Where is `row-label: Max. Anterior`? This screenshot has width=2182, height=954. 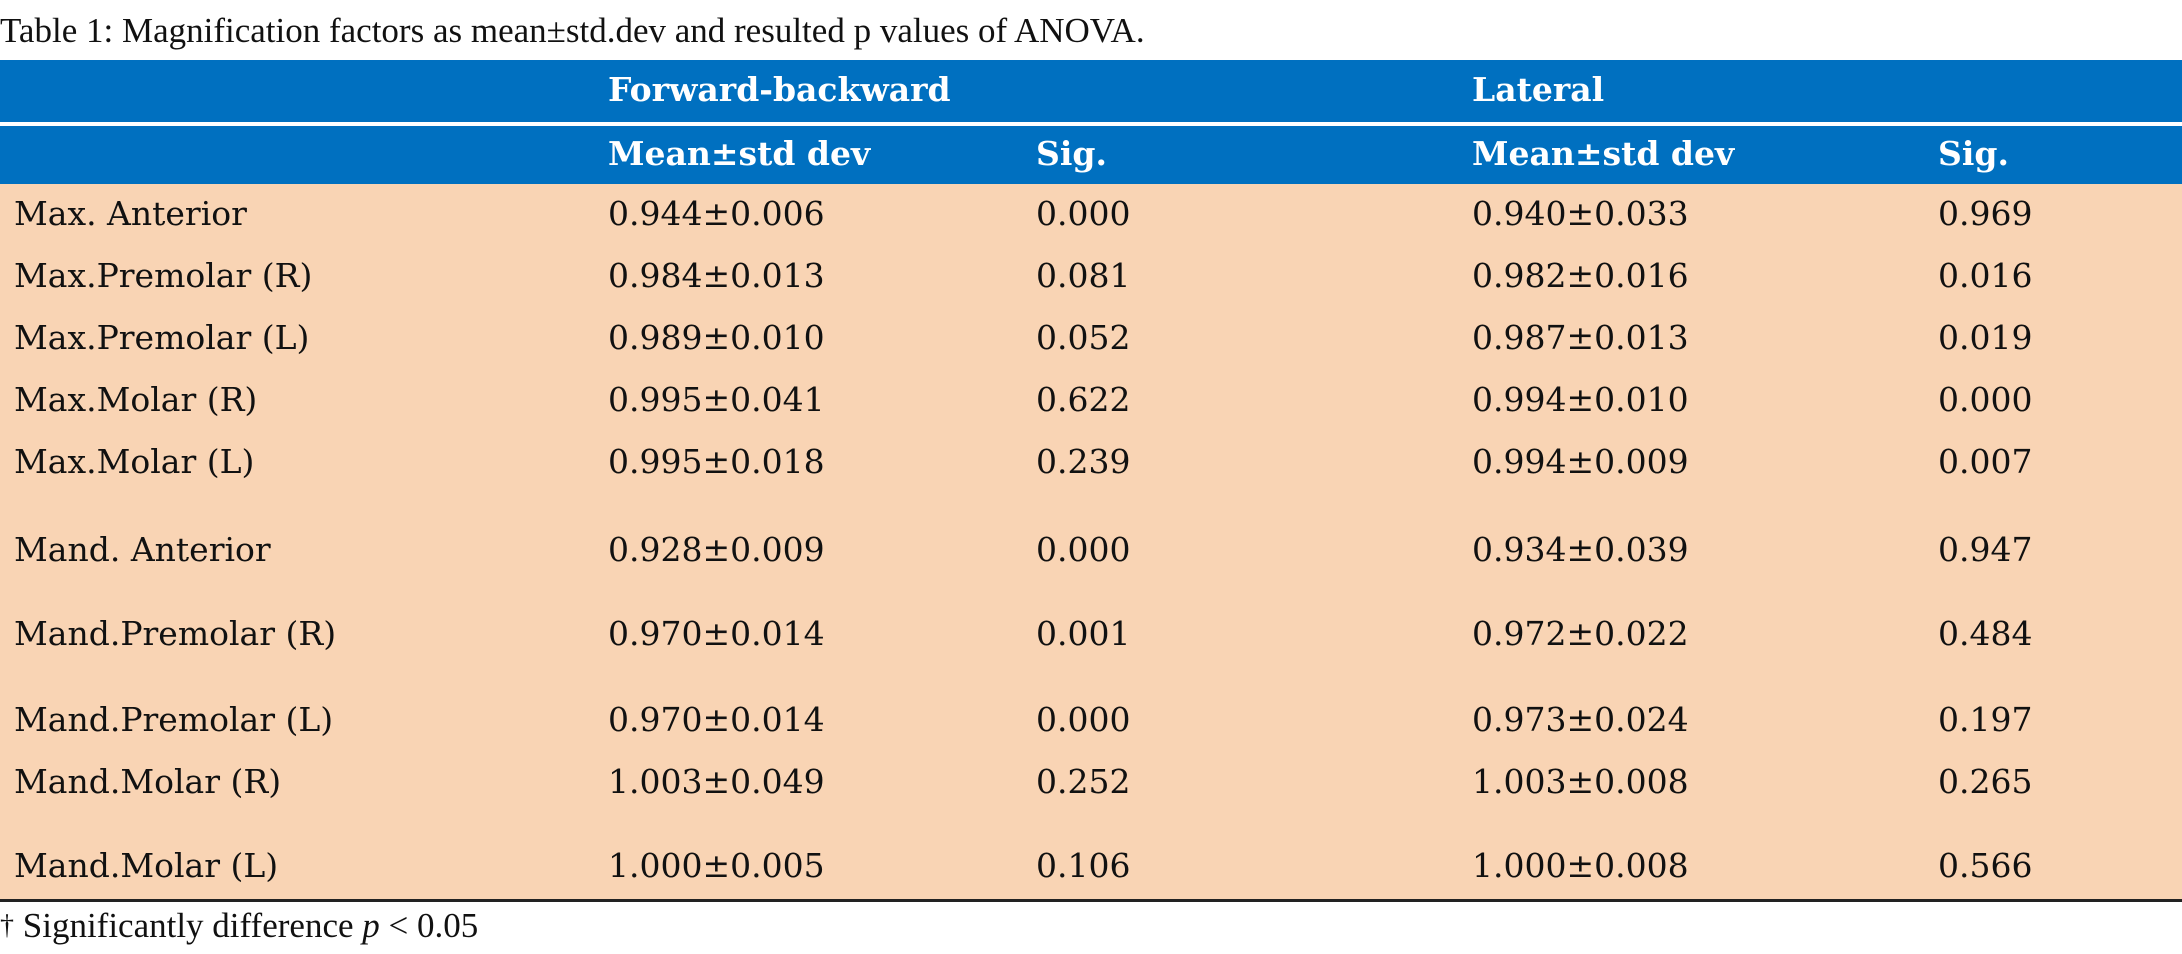 row-label: Max. Anterior is located at coordinates (130, 213).